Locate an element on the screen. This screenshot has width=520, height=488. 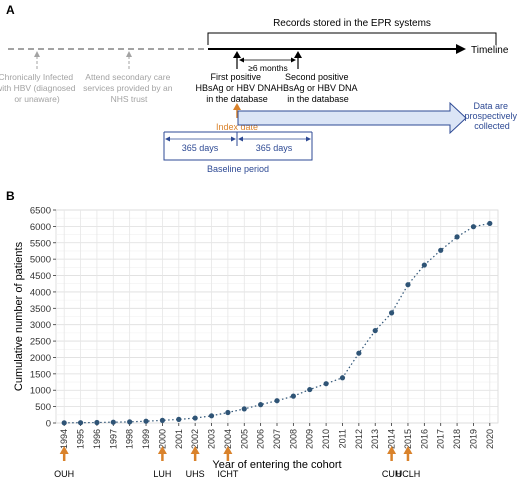
tick-label-x: 1994 is located at coordinates (64, 439).